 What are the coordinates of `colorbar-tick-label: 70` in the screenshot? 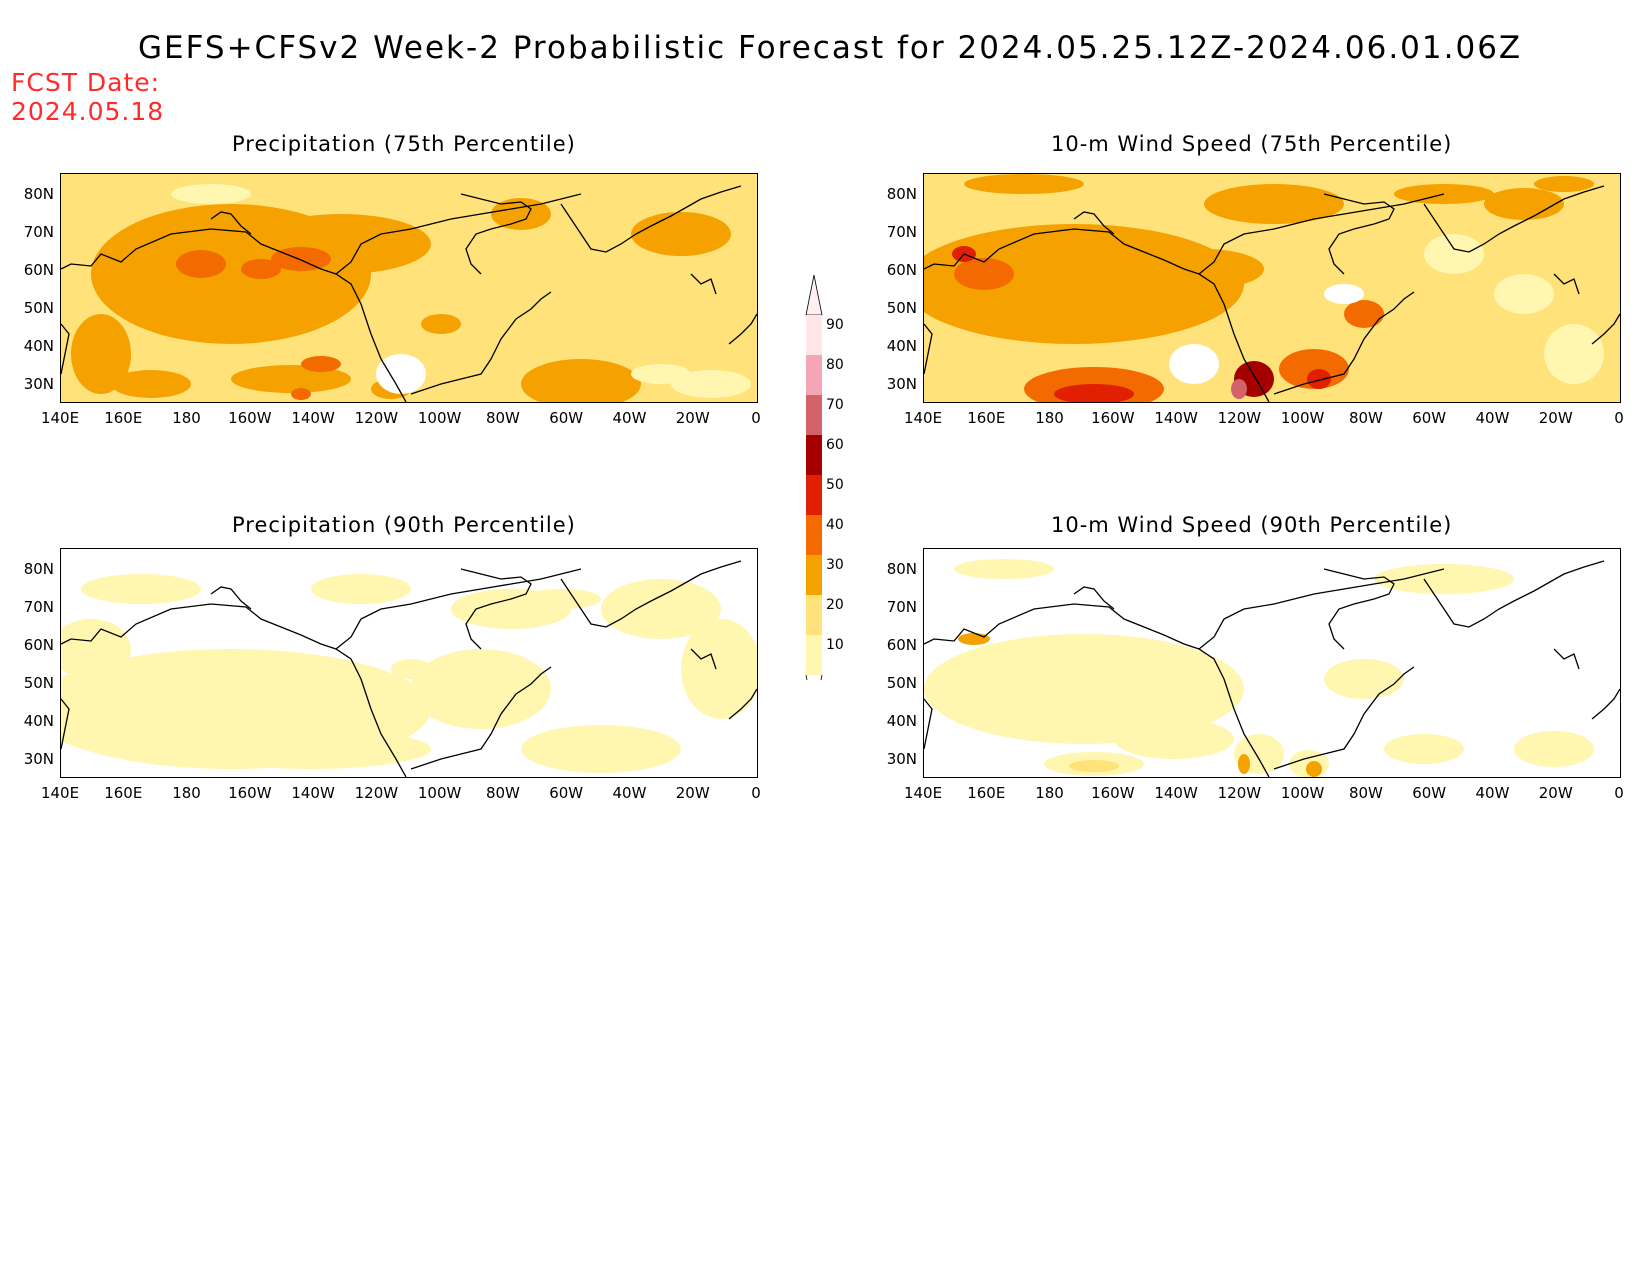 It's located at (835, 405).